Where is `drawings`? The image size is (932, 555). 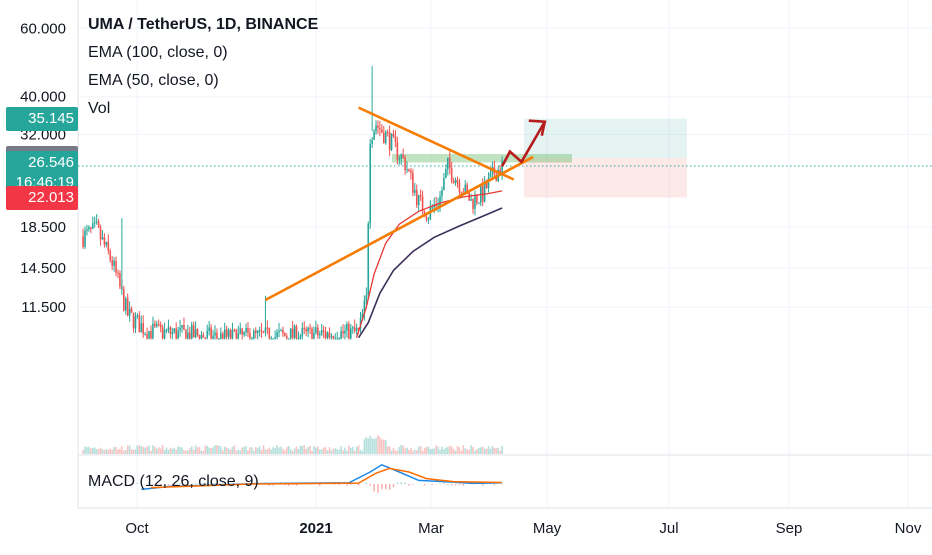
drawings is located at coordinates (404, 204).